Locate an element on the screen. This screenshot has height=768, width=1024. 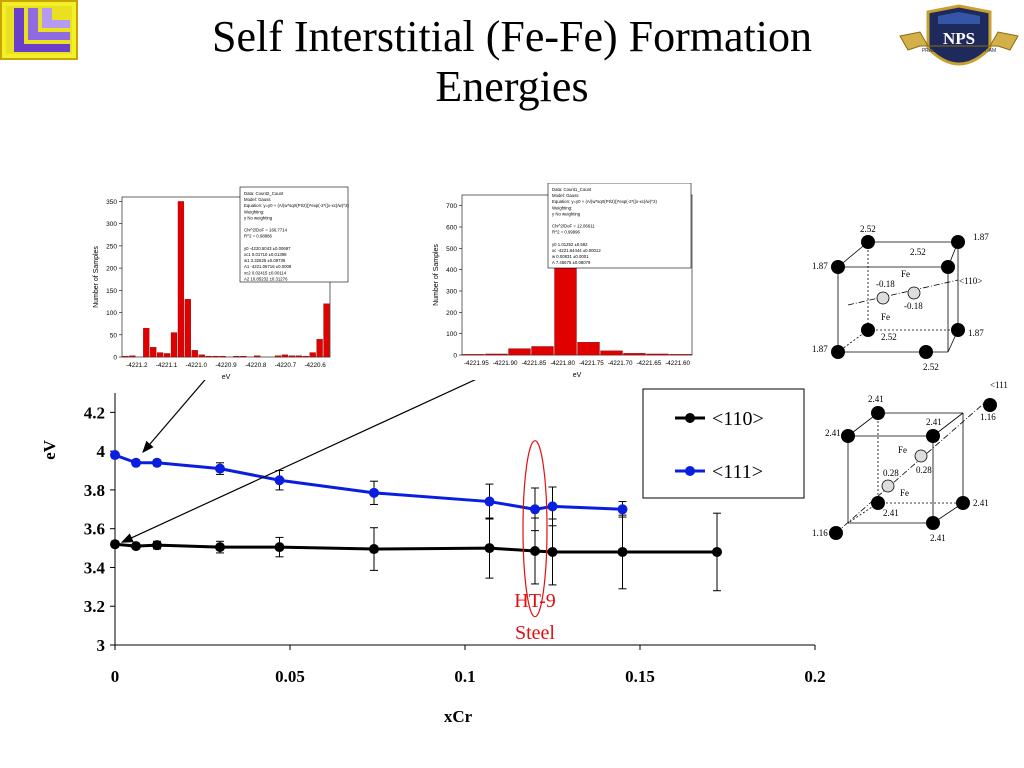
c111-label-1: 2.41 is located at coordinates (876, 399).